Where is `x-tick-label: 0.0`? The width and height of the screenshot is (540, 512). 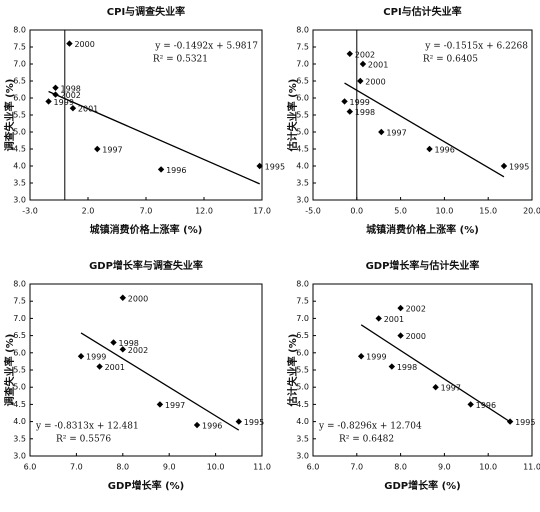 x-tick-label: 0.0 is located at coordinates (356, 211).